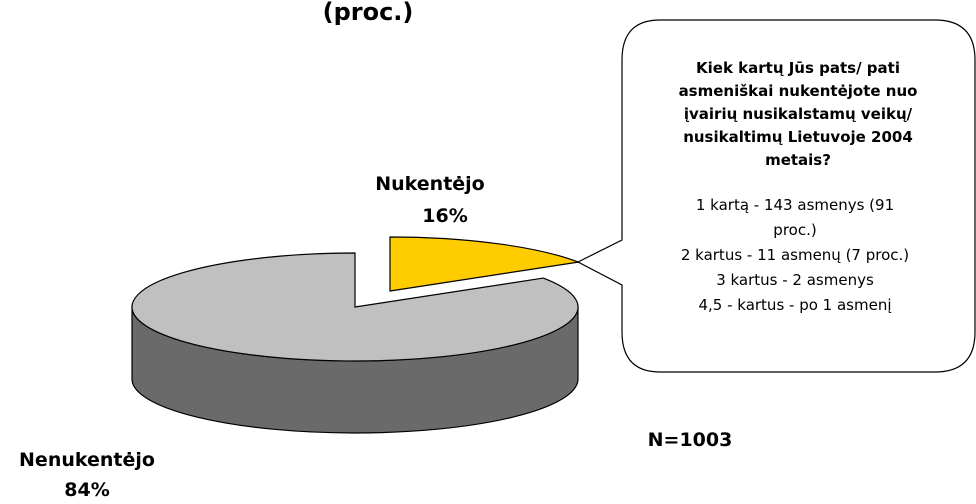  I want to click on sample-size: N=1003, so click(690, 440).